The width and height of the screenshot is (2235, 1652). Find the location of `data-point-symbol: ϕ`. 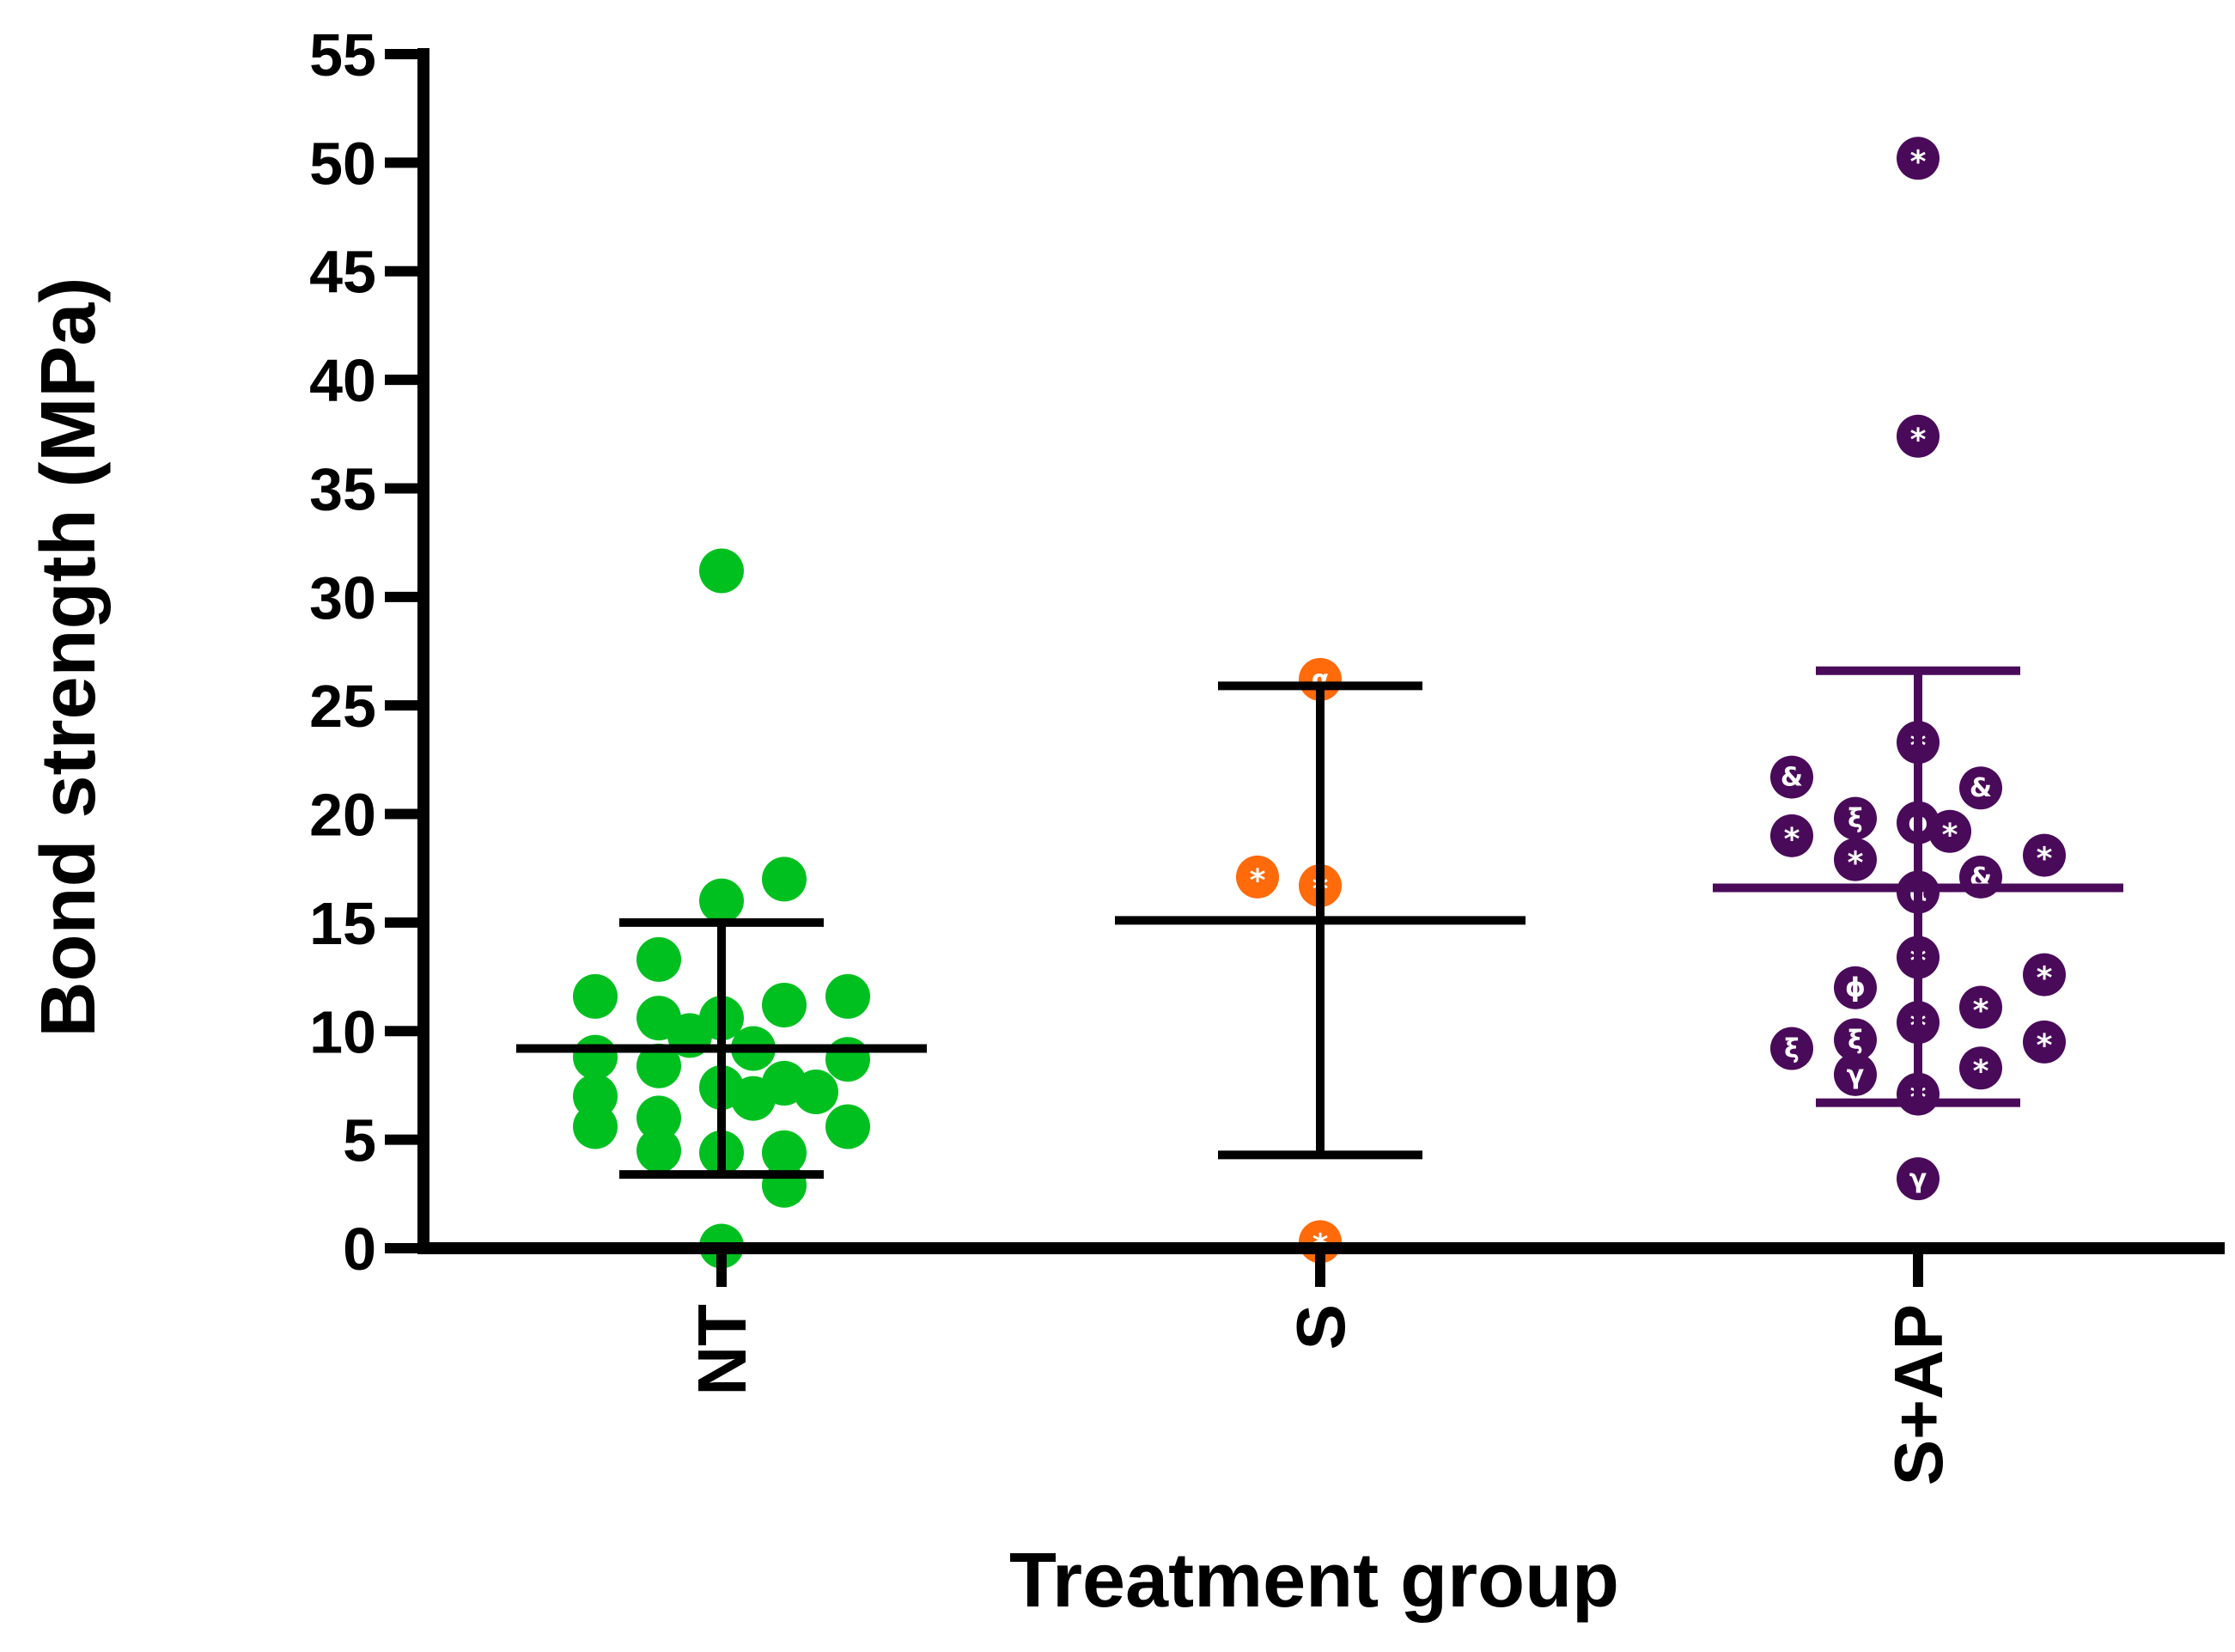

data-point-symbol: ϕ is located at coordinates (1855, 988).